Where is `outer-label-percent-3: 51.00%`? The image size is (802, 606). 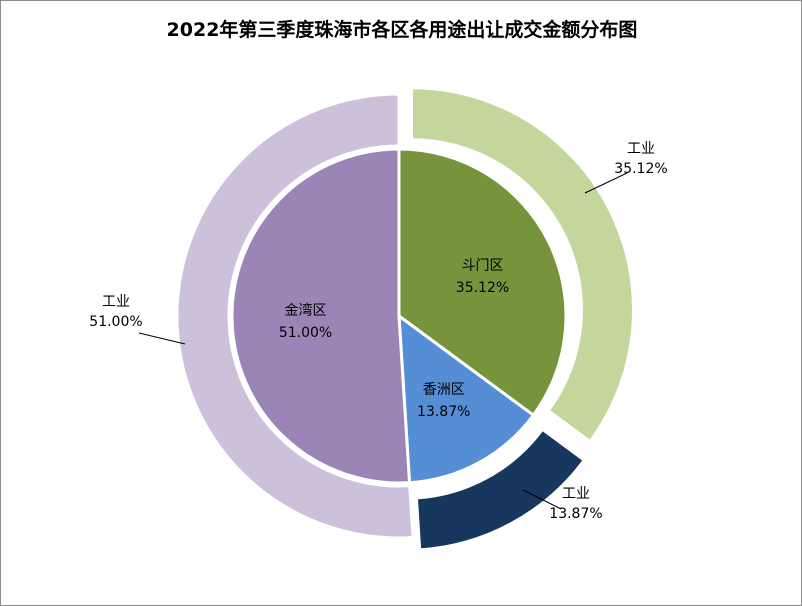 outer-label-percent-3: 51.00% is located at coordinates (115, 322).